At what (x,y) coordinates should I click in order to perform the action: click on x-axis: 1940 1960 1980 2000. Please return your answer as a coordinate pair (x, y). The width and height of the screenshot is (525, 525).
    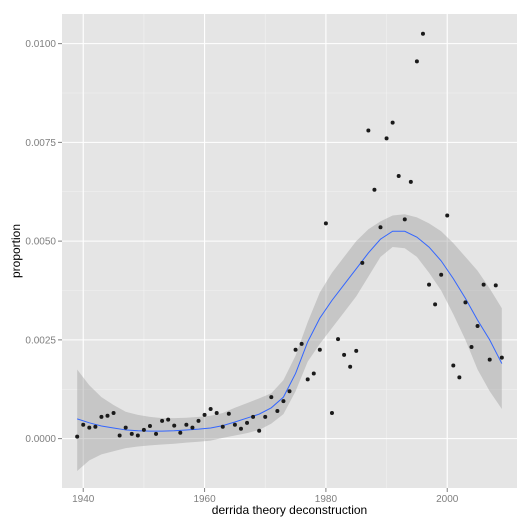
    Looking at the image, I should click on (265, 496).